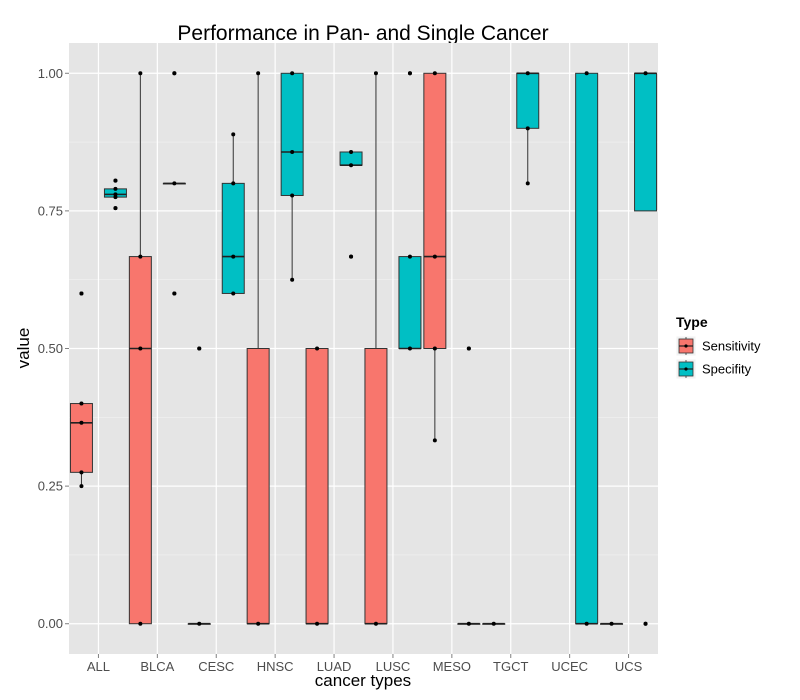  What do you see at coordinates (50, 73) in the screenshot?
I see `y-tick-label: 1.00` at bounding box center [50, 73].